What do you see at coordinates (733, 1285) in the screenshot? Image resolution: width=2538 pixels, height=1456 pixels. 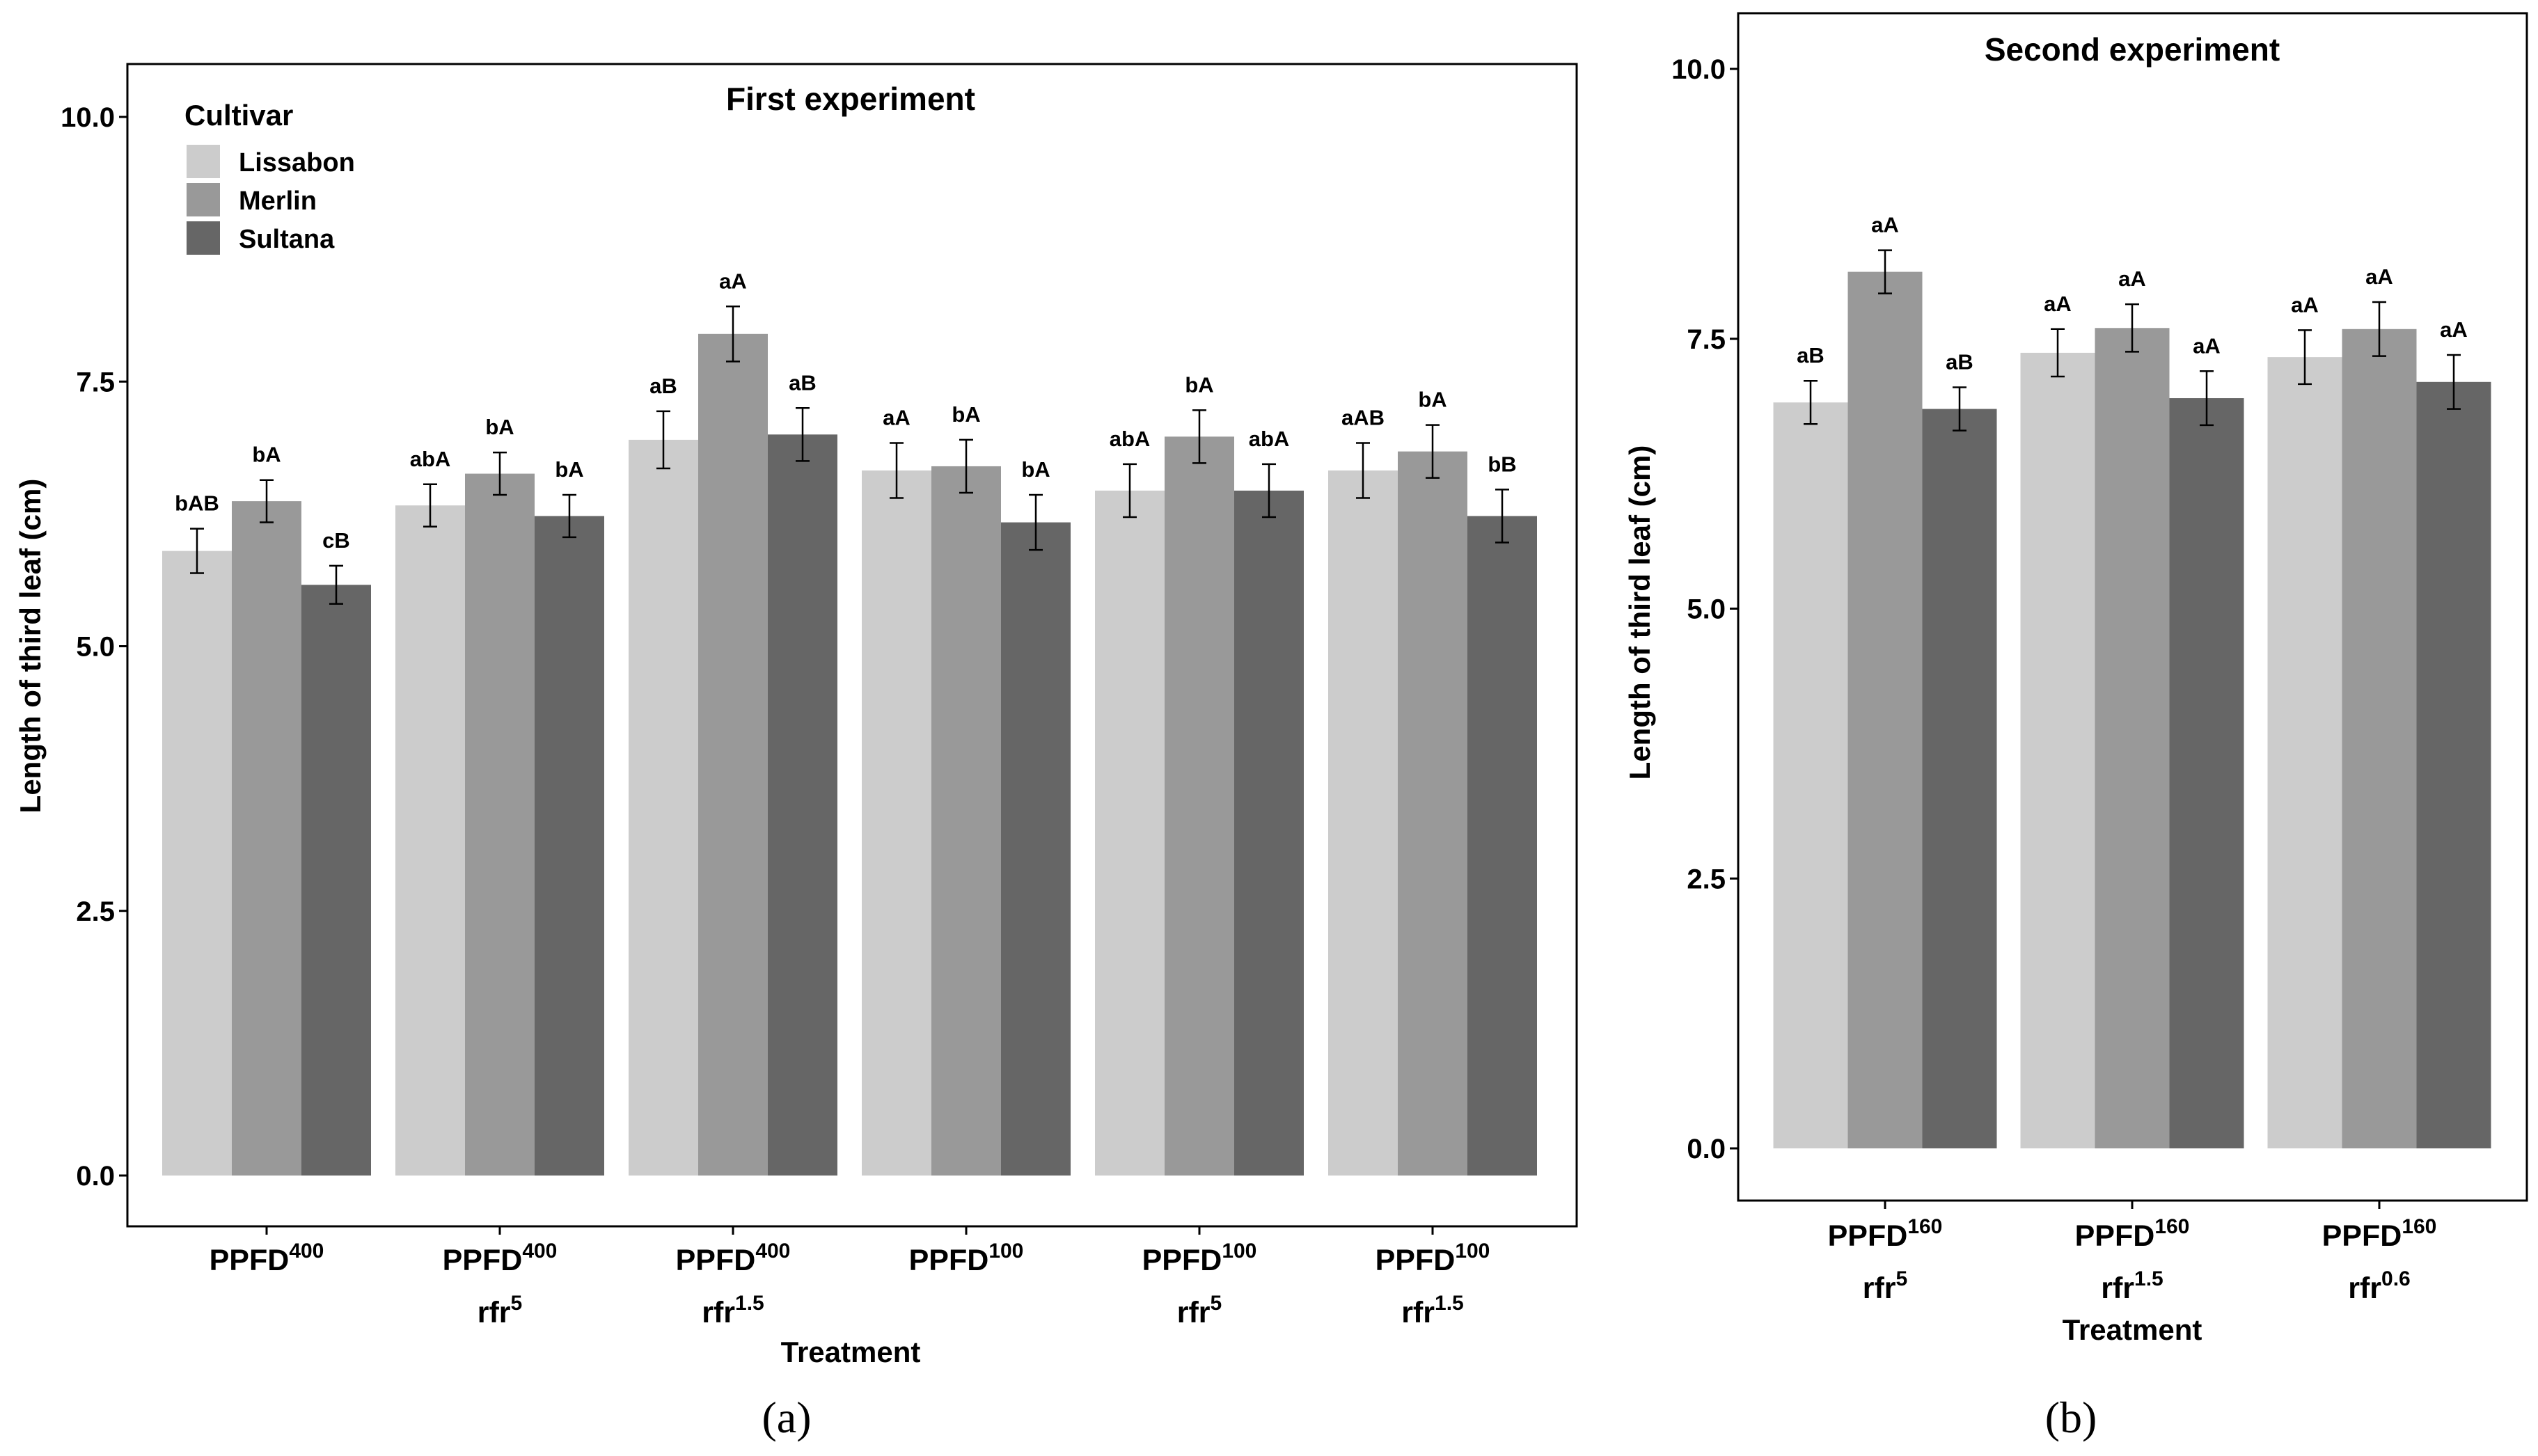 I see `category-label-2: PPFD400 rfr1.5` at bounding box center [733, 1285].